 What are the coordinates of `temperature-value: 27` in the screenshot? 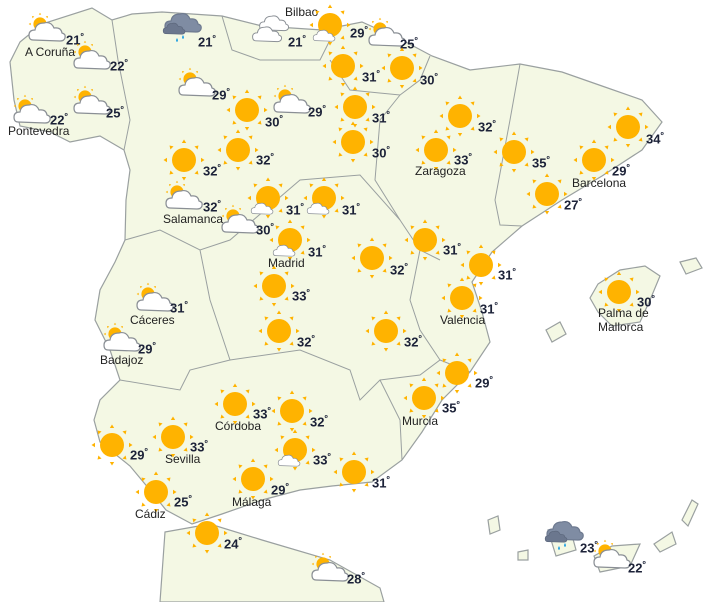 It's located at (571, 205).